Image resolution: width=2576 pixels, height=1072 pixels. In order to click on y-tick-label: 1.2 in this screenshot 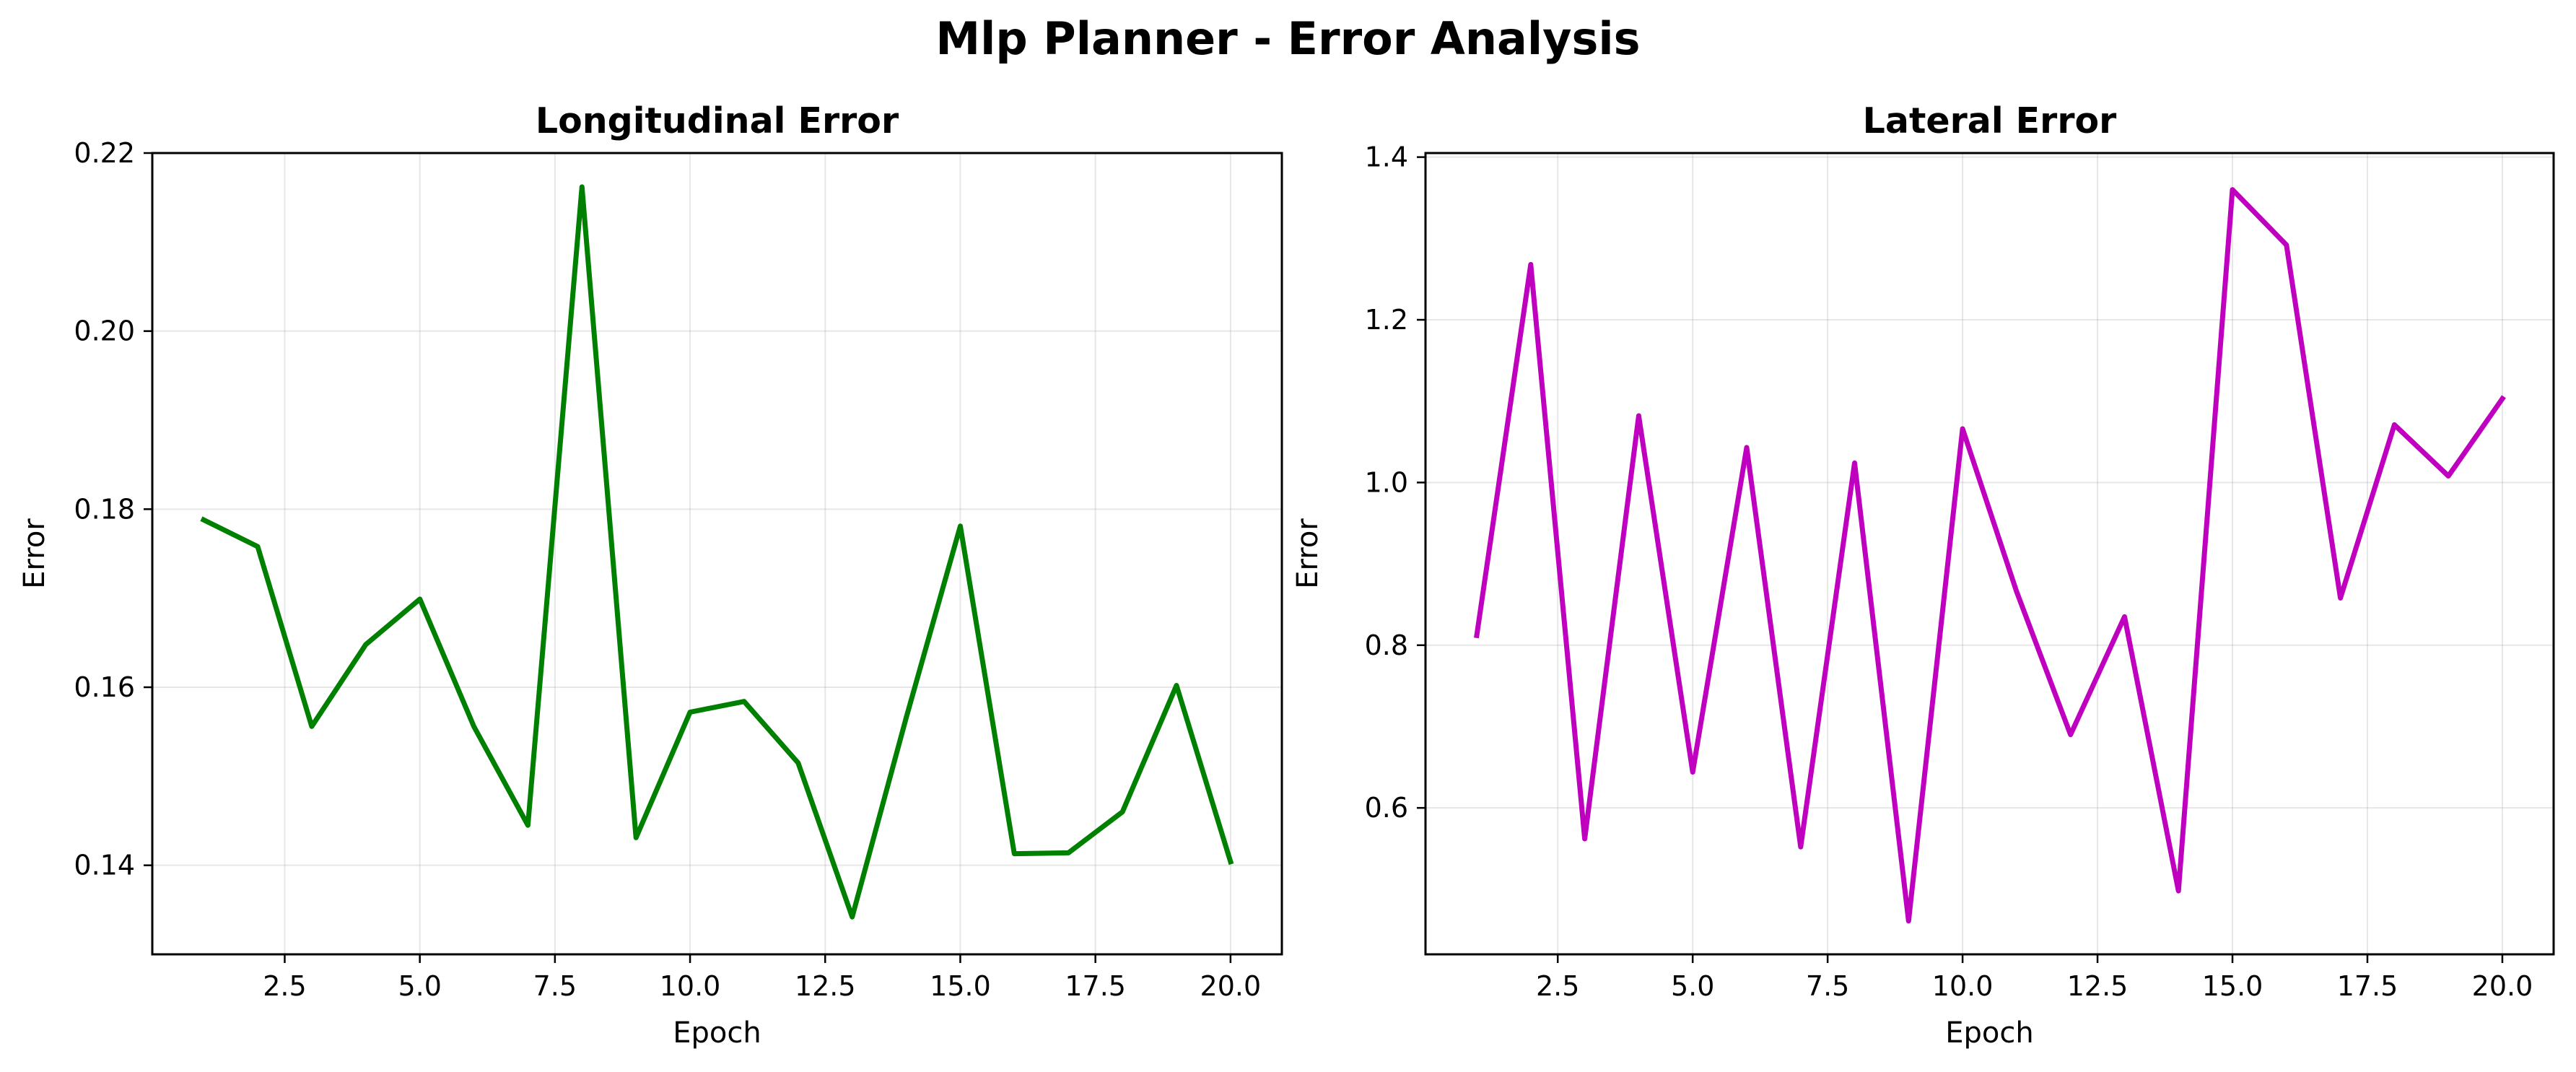, I will do `click(1386, 320)`.